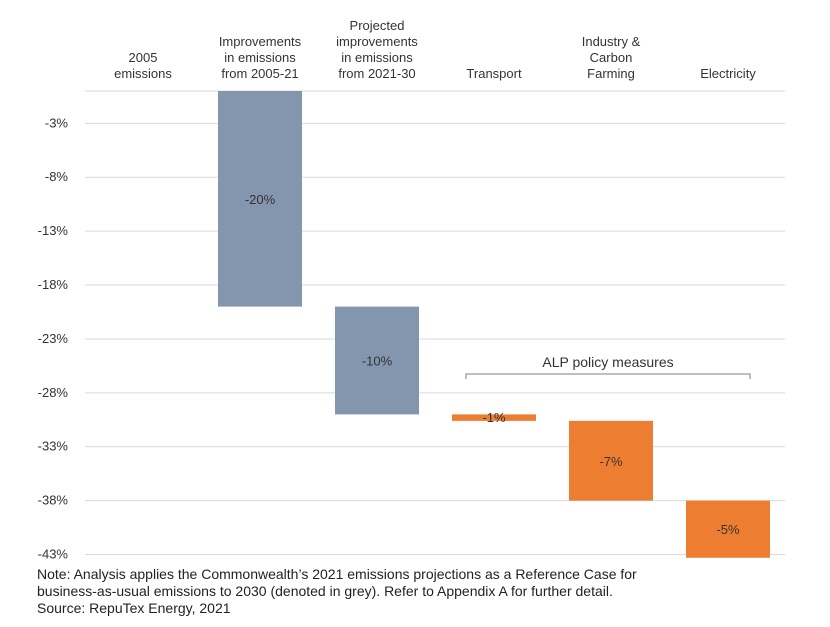 The image size is (830, 627). Describe the element at coordinates (53, 553) in the screenshot. I see `y-tick-label: -43%` at that location.